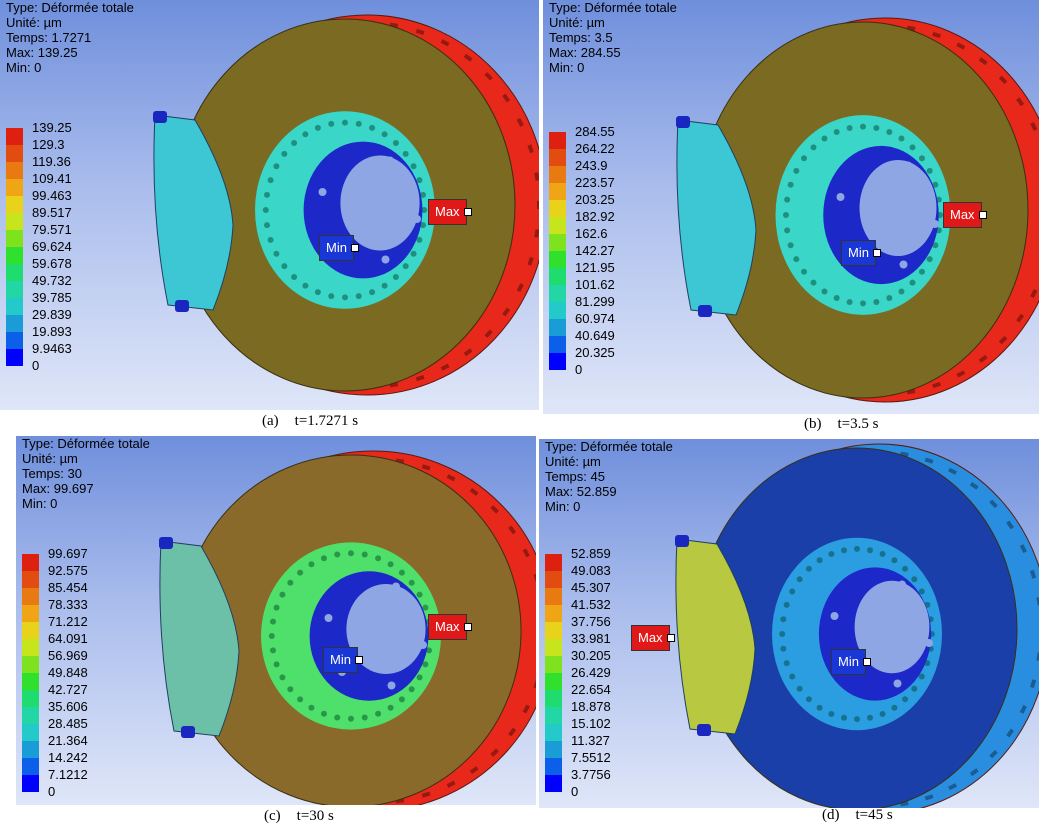 The image size is (1039, 829). I want to click on caption-time: t=3.5 s, so click(858, 424).